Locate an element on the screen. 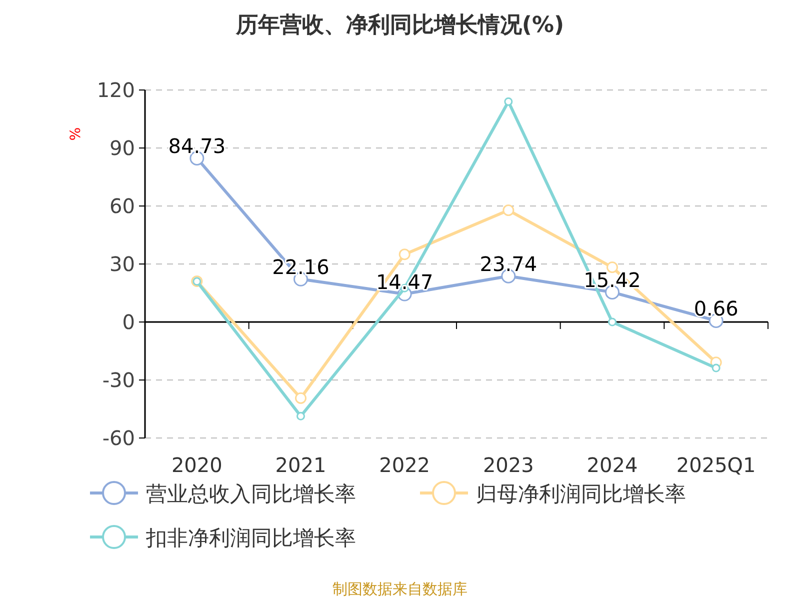  x-tick-label: 2023 is located at coordinates (508, 465).